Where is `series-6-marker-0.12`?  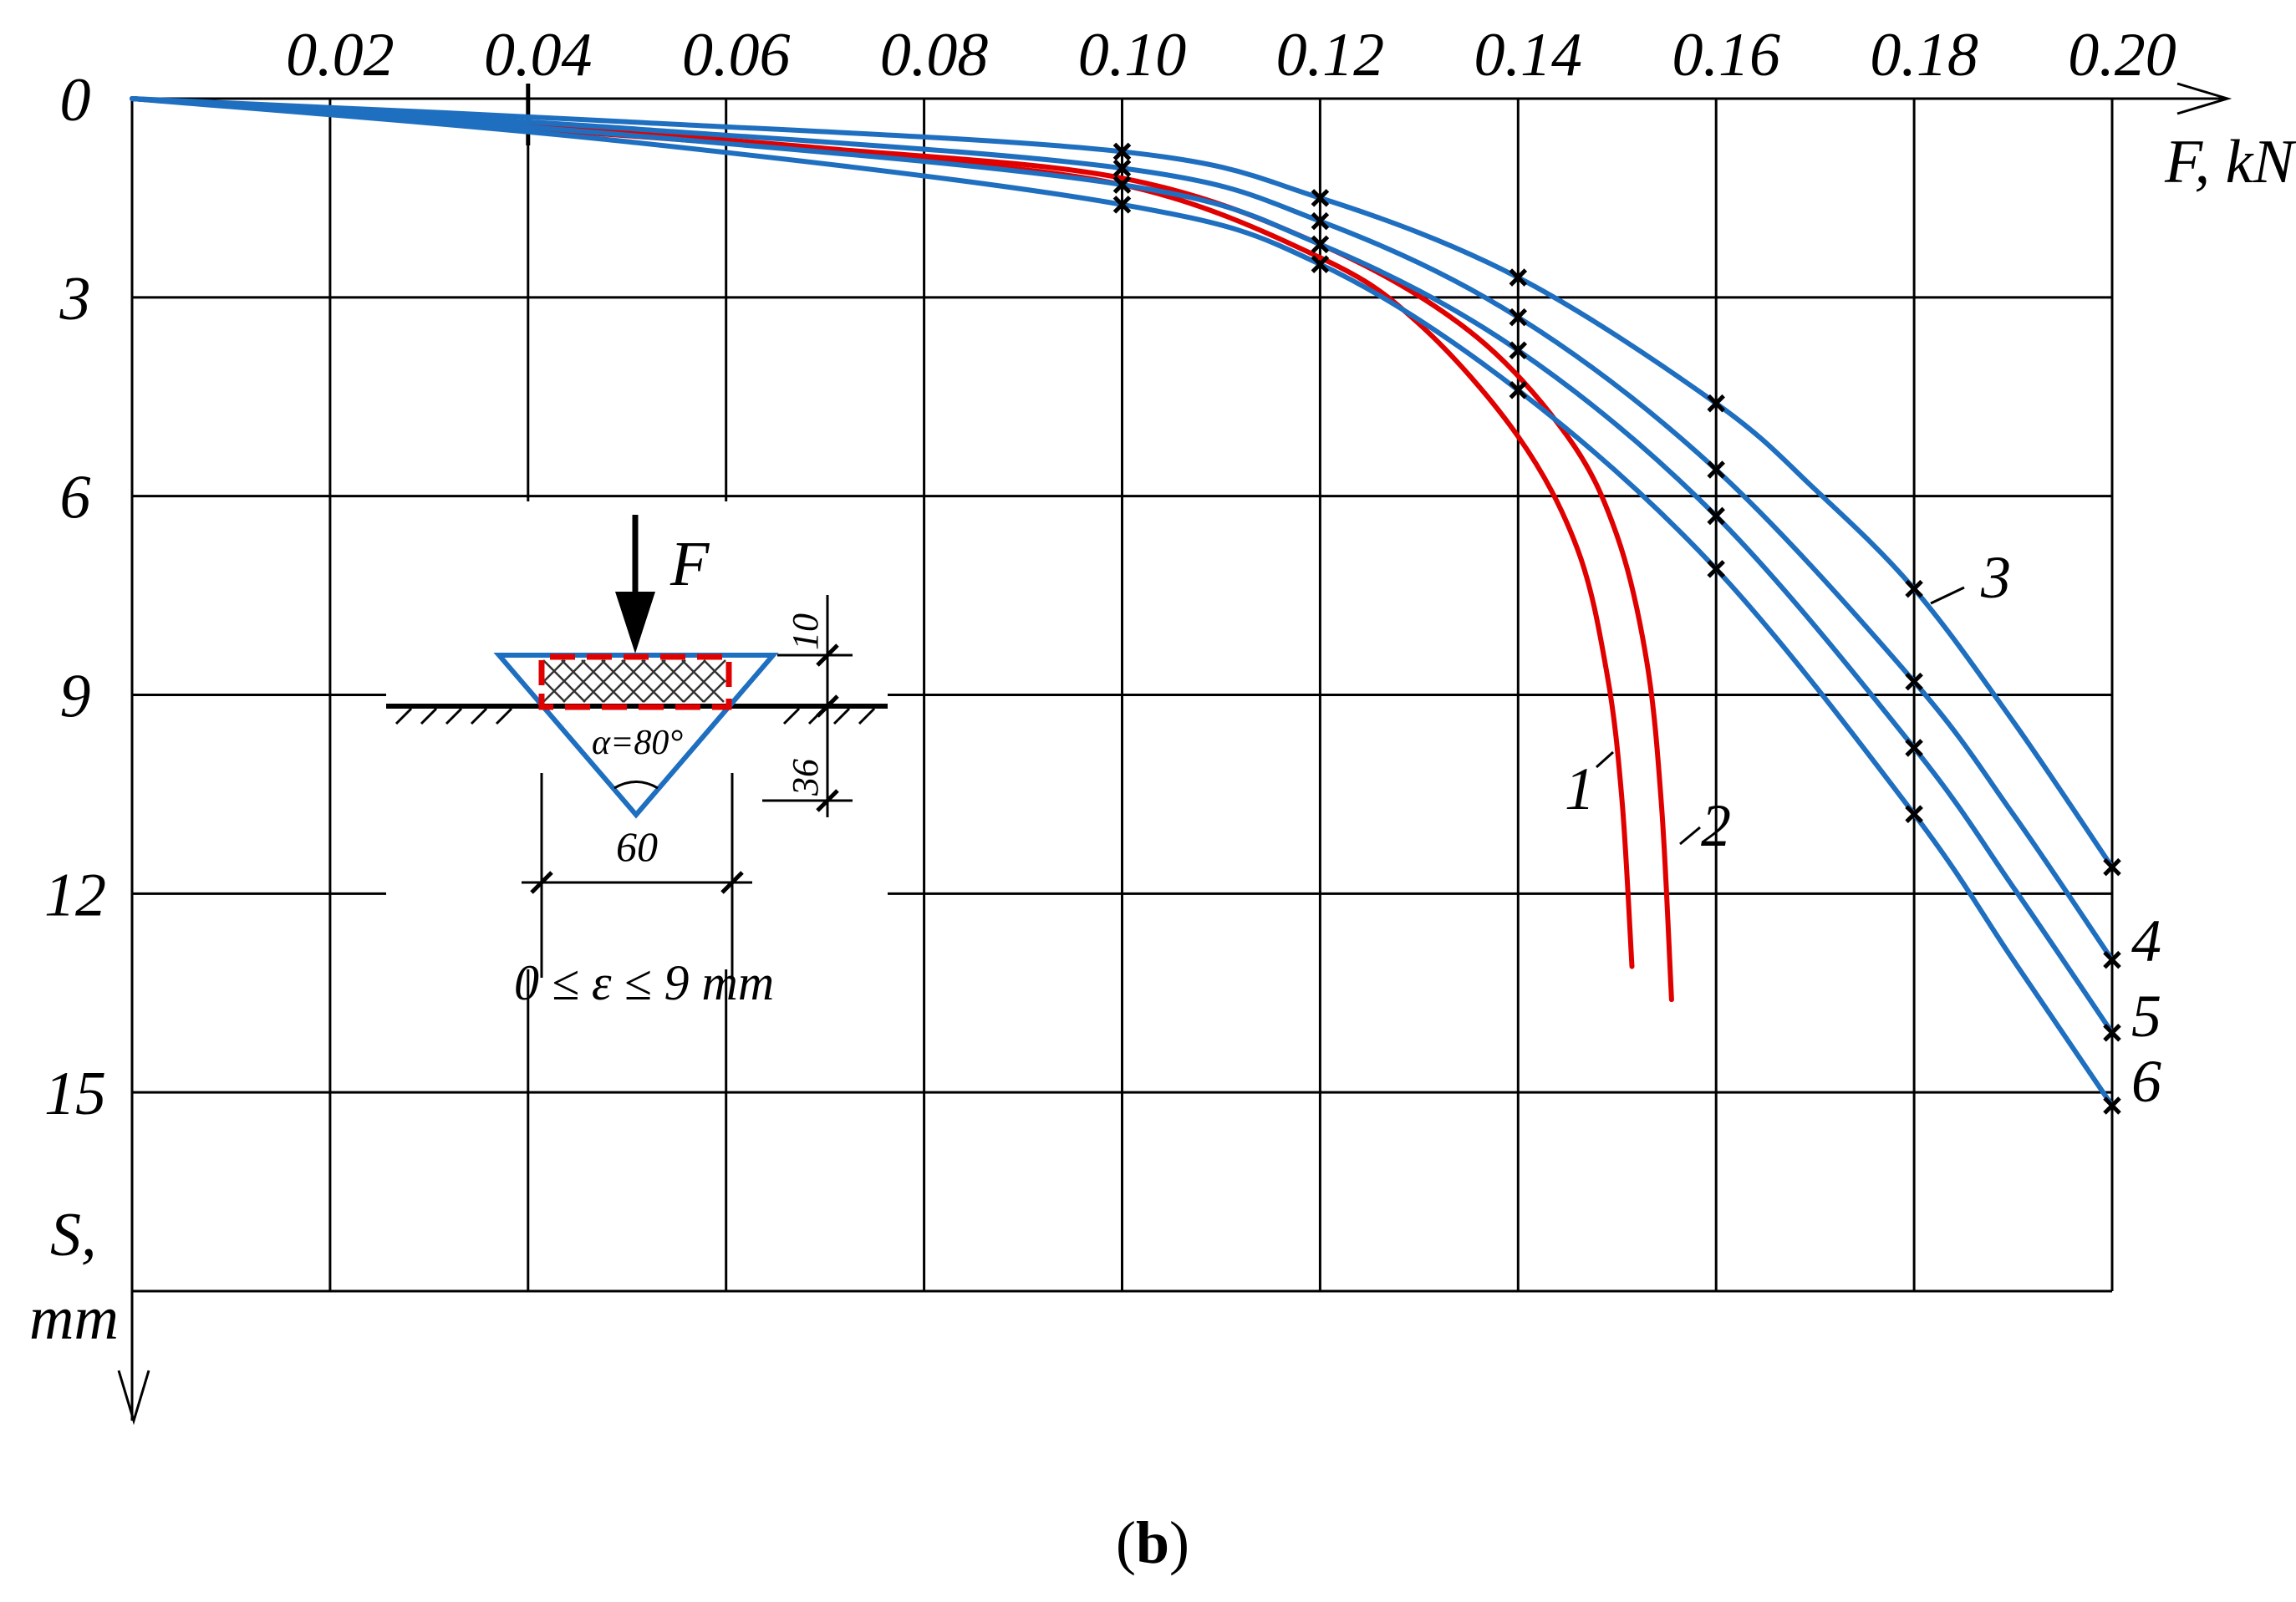
series-6-marker-0.12 is located at coordinates (1320, 264).